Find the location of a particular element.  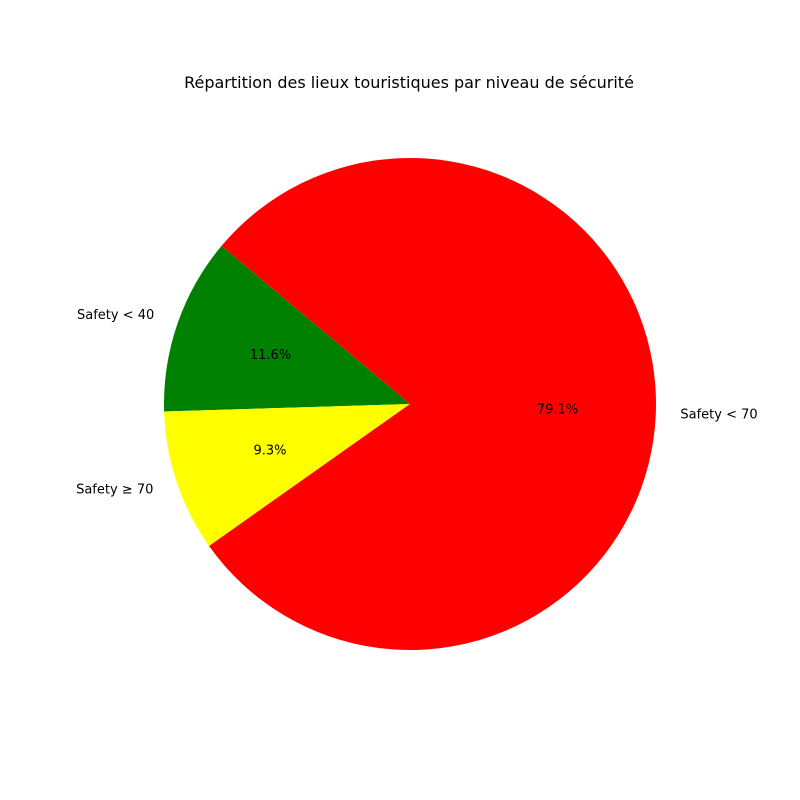

slice-percent-safety-lt-40: 11.6% is located at coordinates (270, 355).